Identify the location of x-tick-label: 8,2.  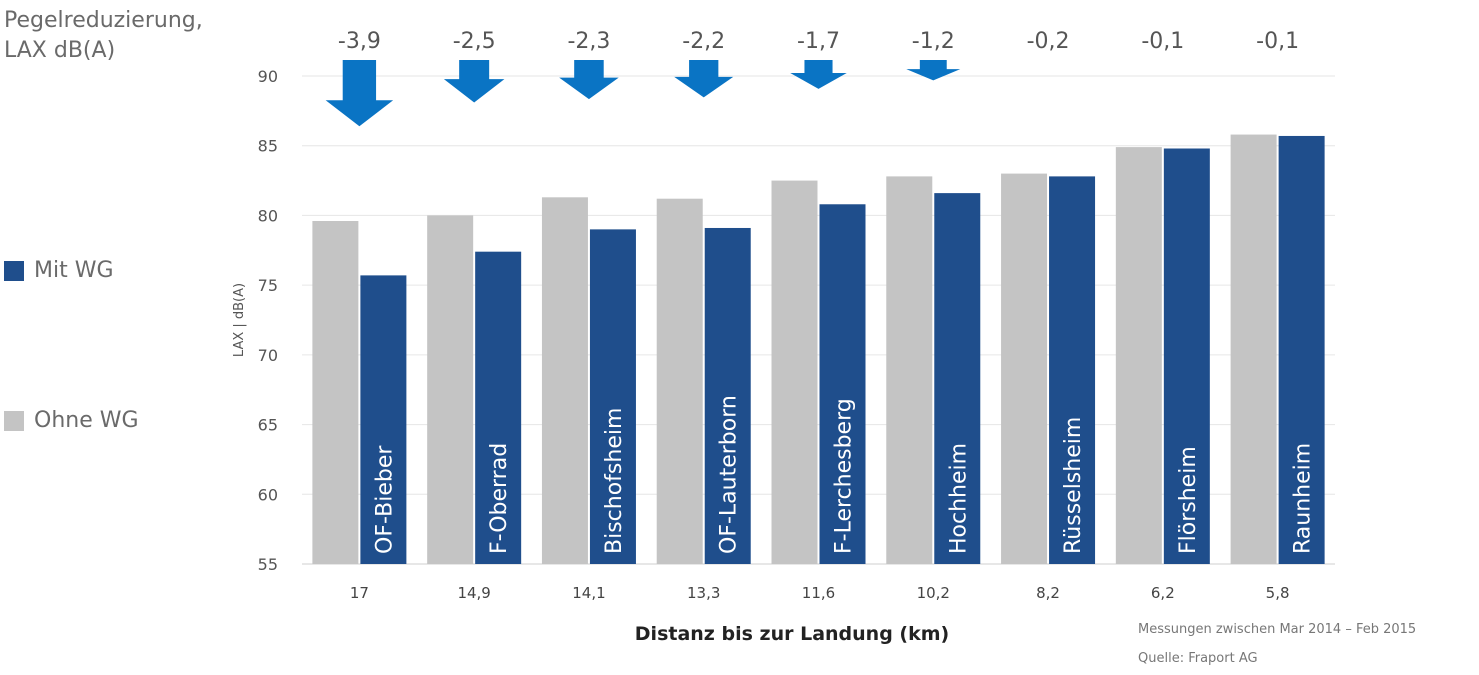
(1048, 593).